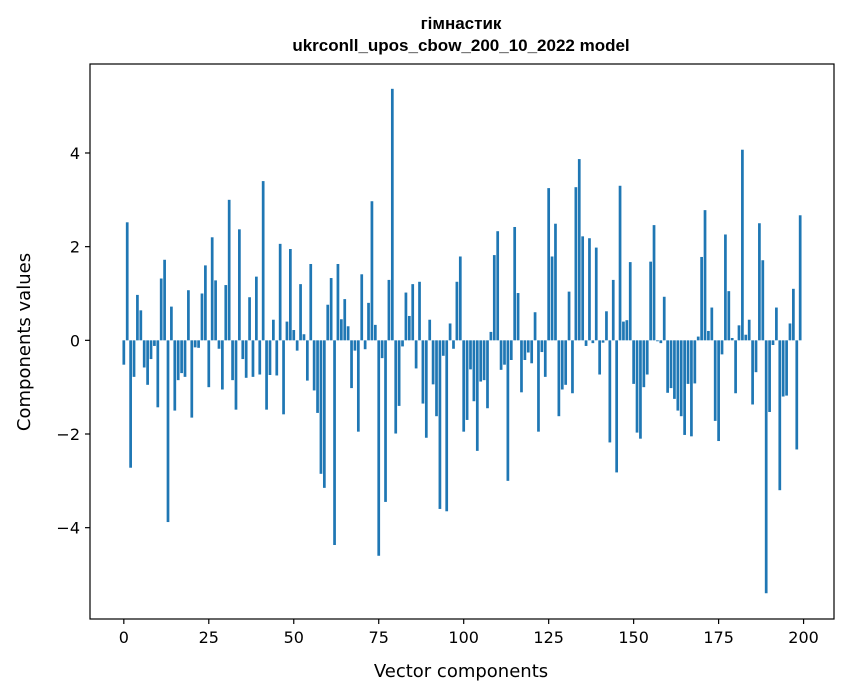 Image resolution: width=847 pixels, height=700 pixels. What do you see at coordinates (294, 637) in the screenshot?
I see `x-tick-label: 50` at bounding box center [294, 637].